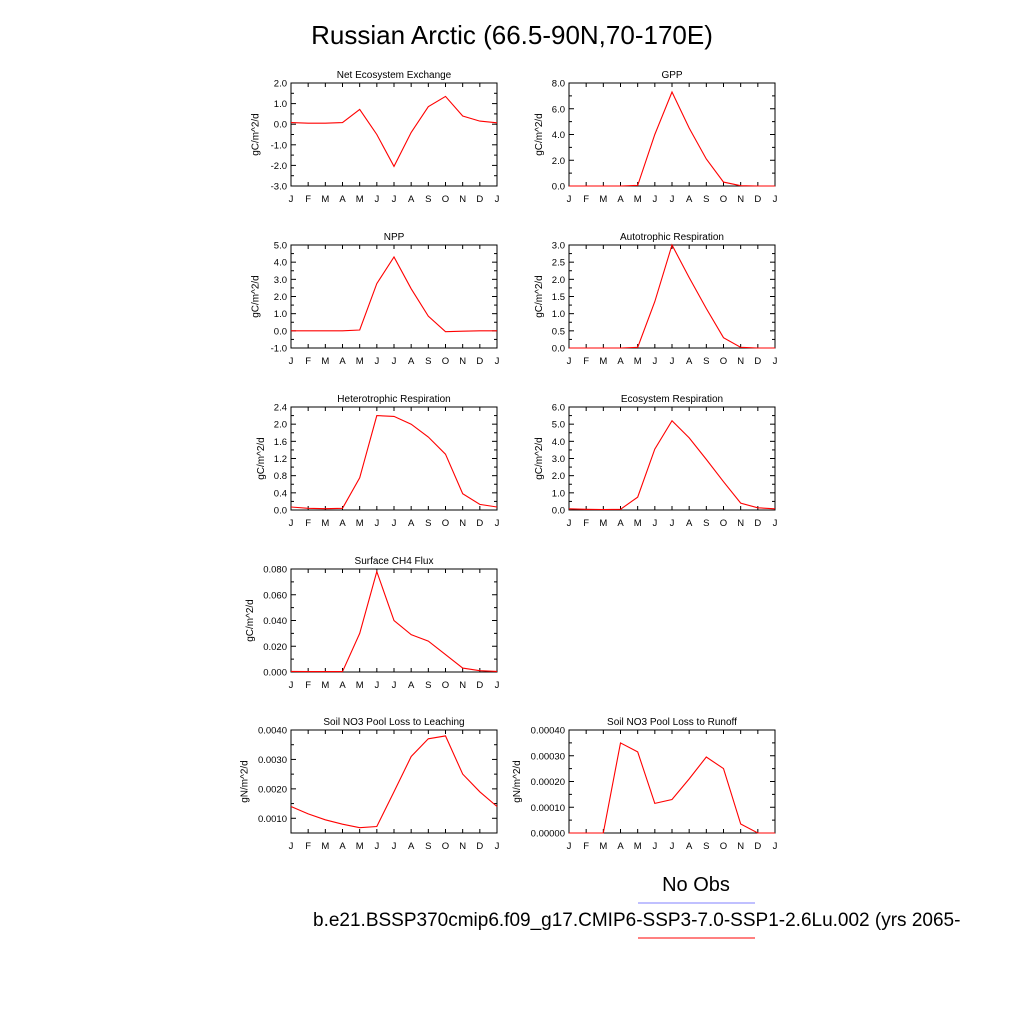  Describe the element at coordinates (548, 782) in the screenshot. I see `y-tick-label: 0.00020` at that location.